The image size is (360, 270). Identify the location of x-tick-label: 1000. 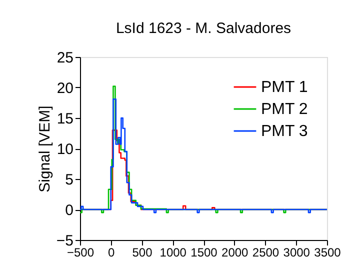
(173, 253).